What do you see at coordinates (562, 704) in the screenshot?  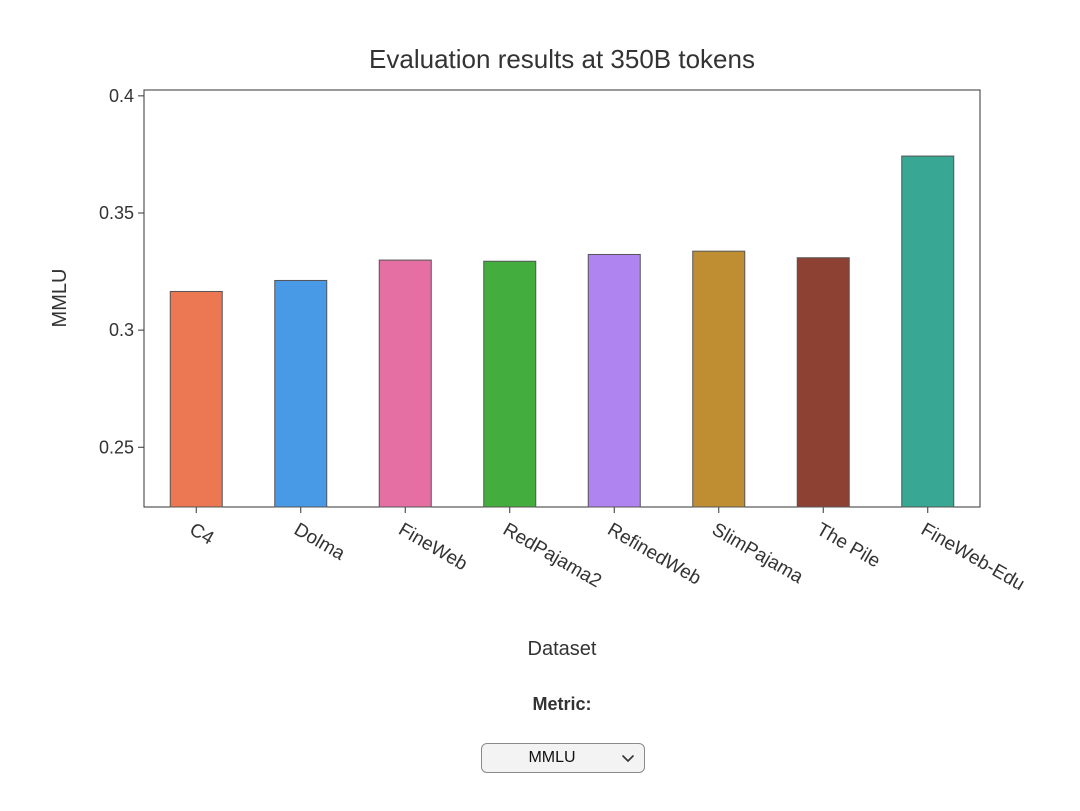 I see `metric-label: Metric:` at bounding box center [562, 704].